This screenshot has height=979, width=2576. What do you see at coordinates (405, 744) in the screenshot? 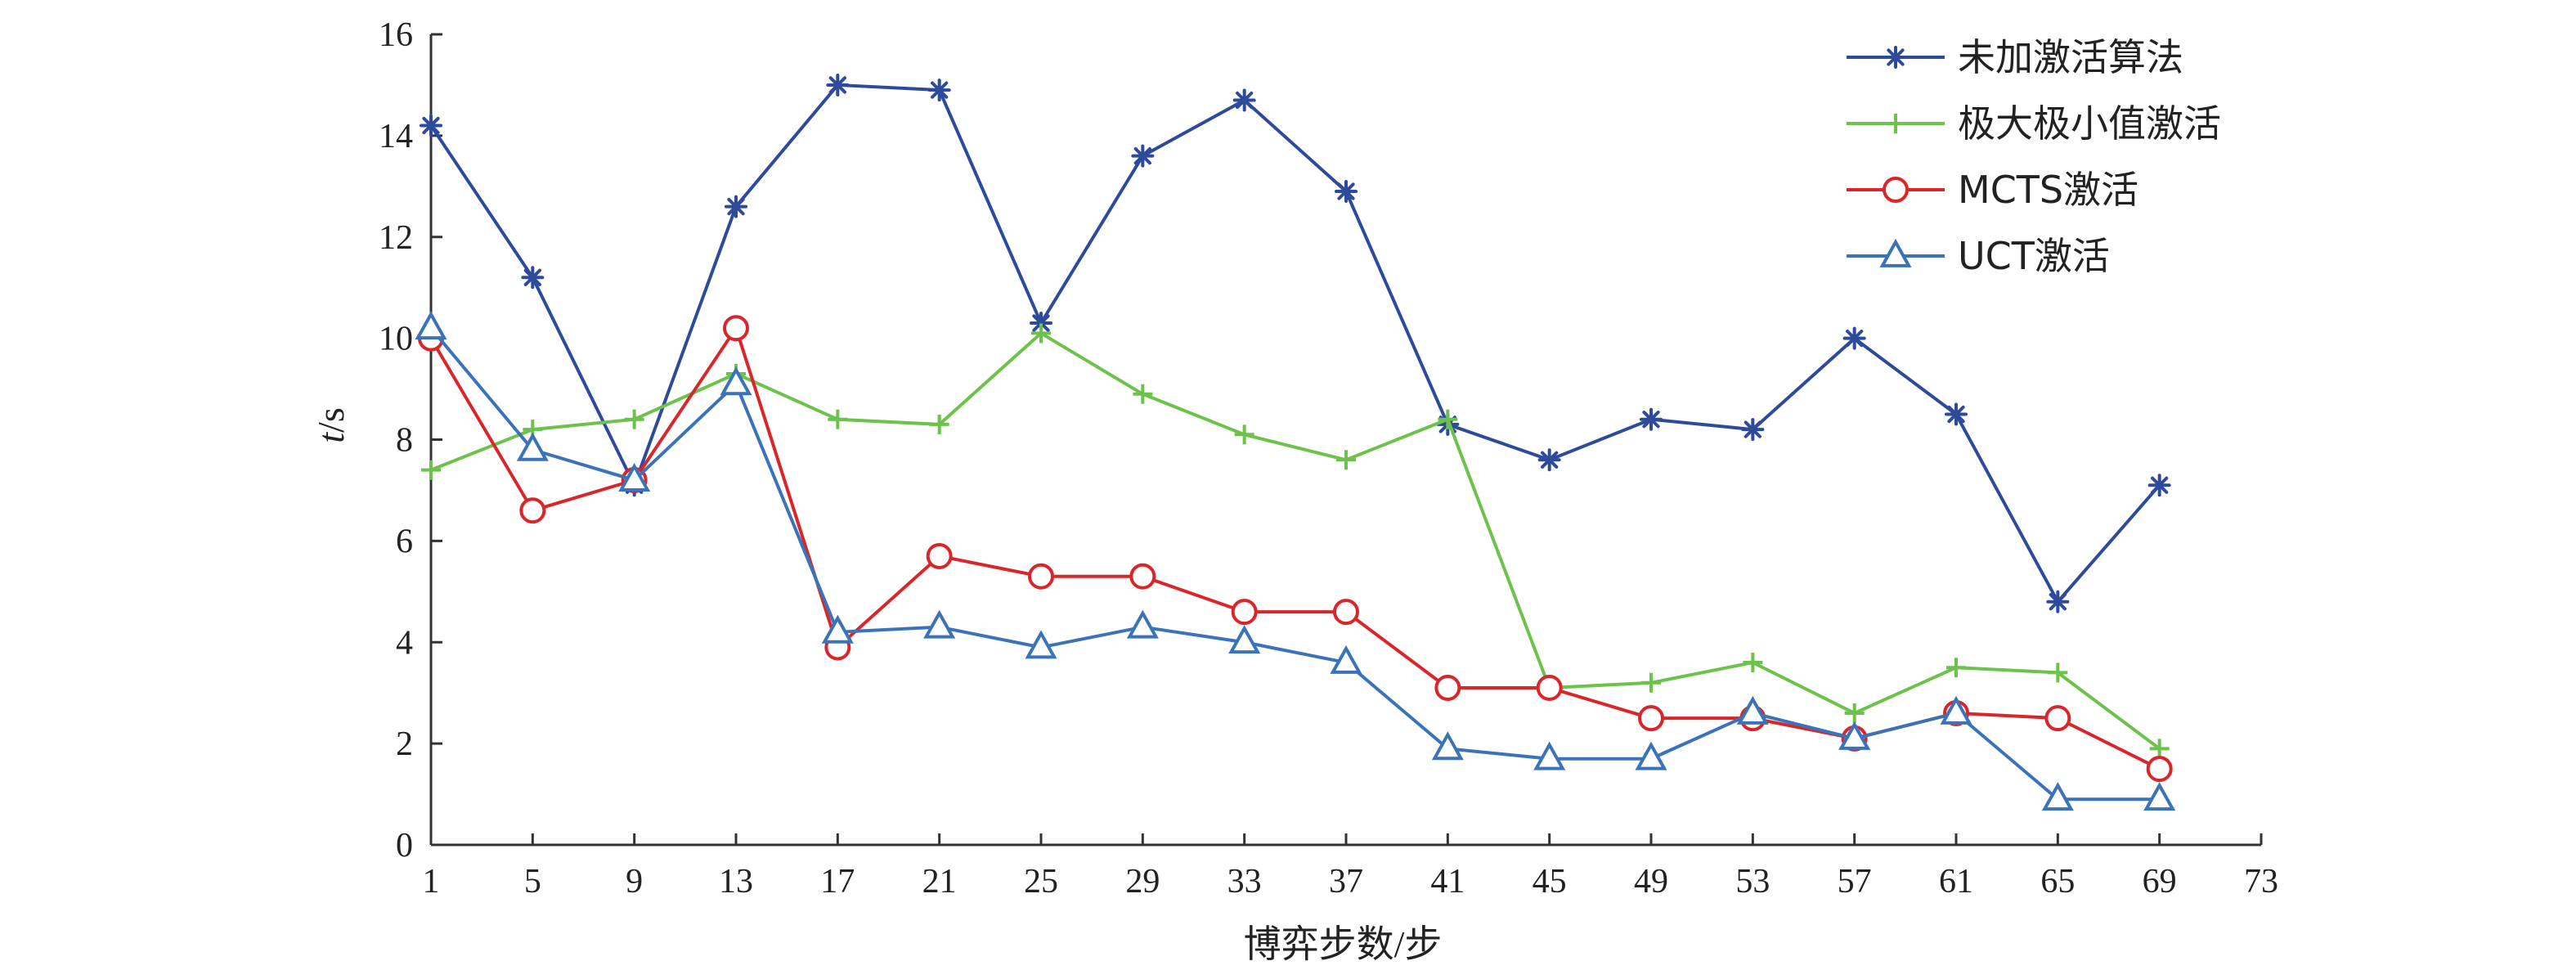
I see `y-tick-label: 2` at bounding box center [405, 744].